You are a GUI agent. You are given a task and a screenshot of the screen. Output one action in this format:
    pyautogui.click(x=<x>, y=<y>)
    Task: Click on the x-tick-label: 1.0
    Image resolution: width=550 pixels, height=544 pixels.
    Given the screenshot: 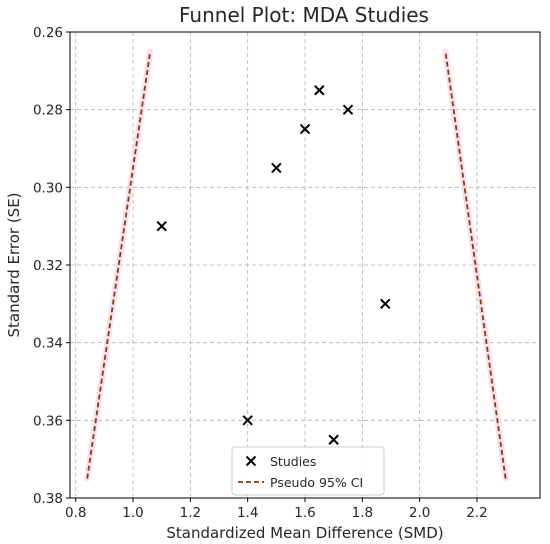 What is the action you would take?
    pyautogui.click(x=132, y=513)
    